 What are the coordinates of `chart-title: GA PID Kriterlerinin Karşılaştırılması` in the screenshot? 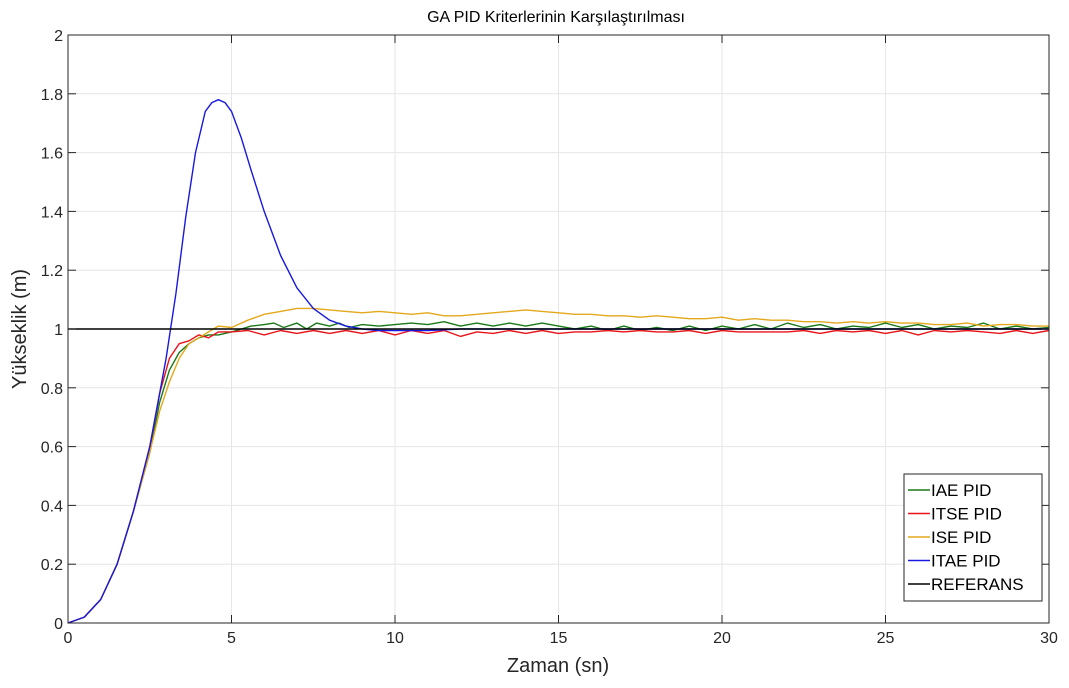 It's located at (556, 17).